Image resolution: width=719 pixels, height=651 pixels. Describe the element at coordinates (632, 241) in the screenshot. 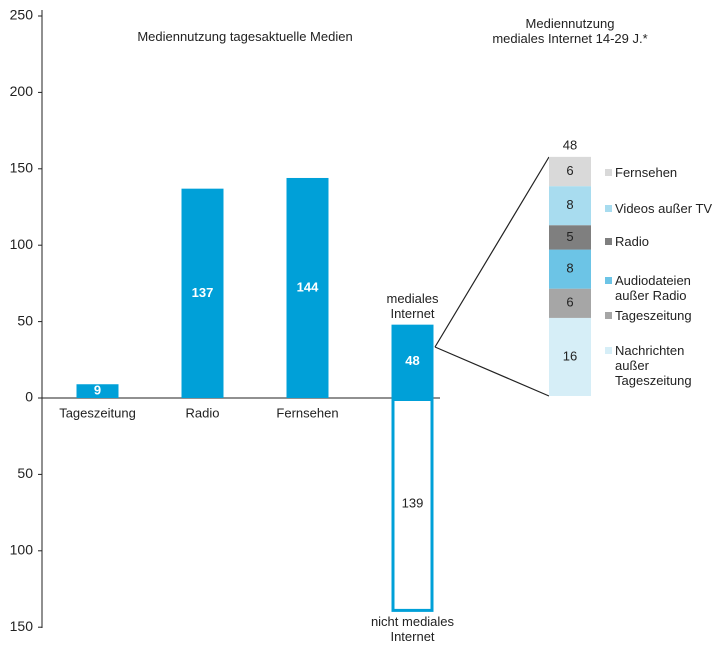

I see `legend-label: Radio` at that location.